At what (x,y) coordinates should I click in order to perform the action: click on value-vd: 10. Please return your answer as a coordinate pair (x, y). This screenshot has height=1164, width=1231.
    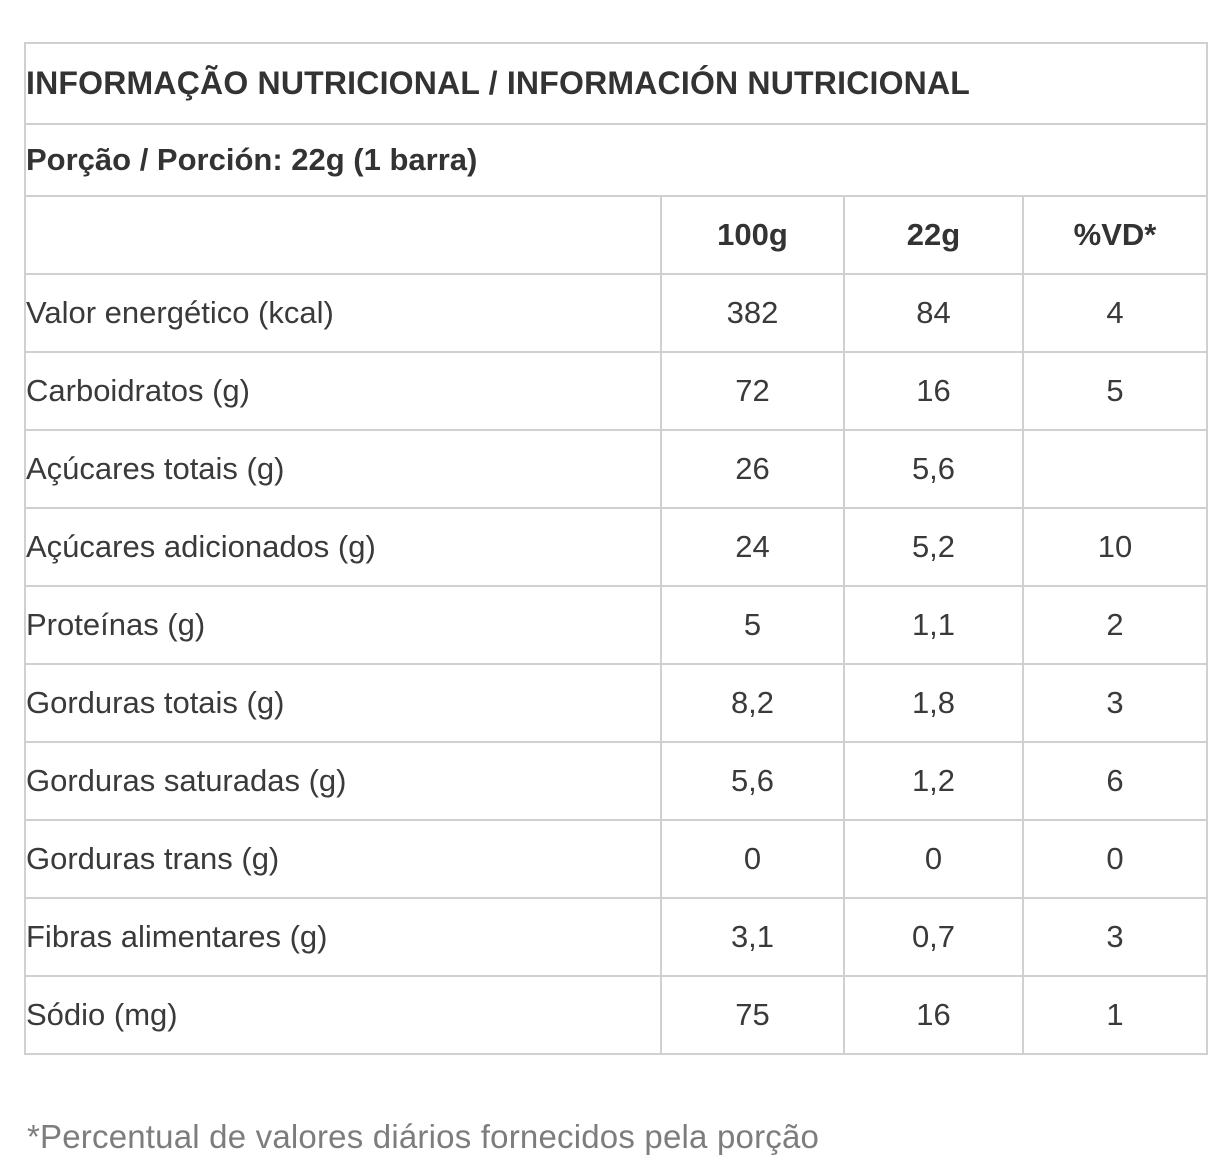
    Looking at the image, I should click on (1115, 547).